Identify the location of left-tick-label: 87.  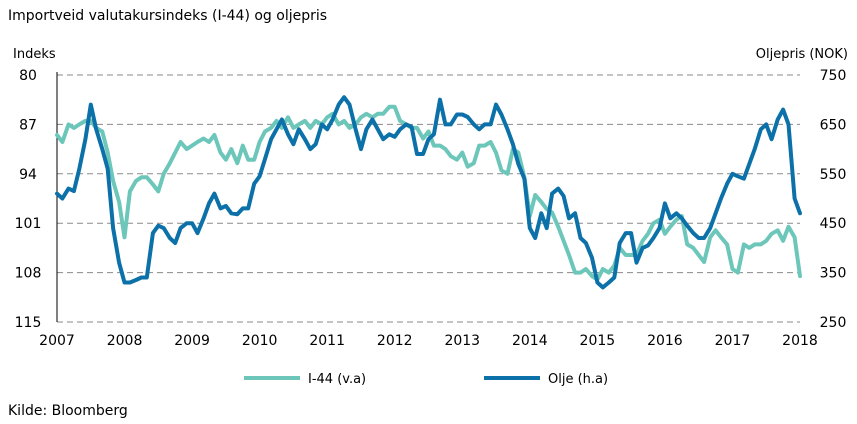
(28, 125).